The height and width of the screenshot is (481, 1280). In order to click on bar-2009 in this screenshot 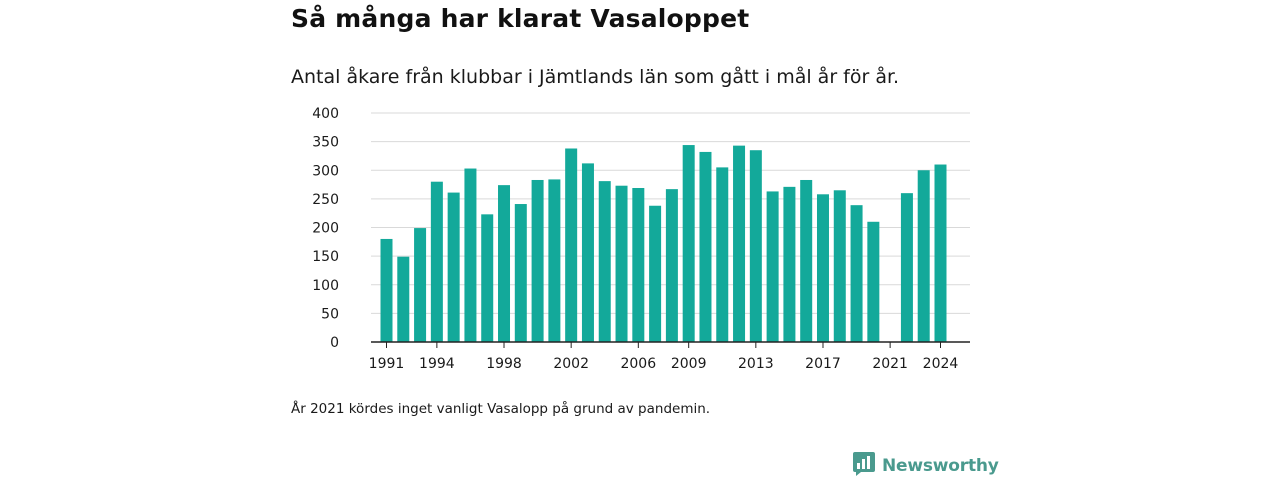, I will do `click(688, 243)`.